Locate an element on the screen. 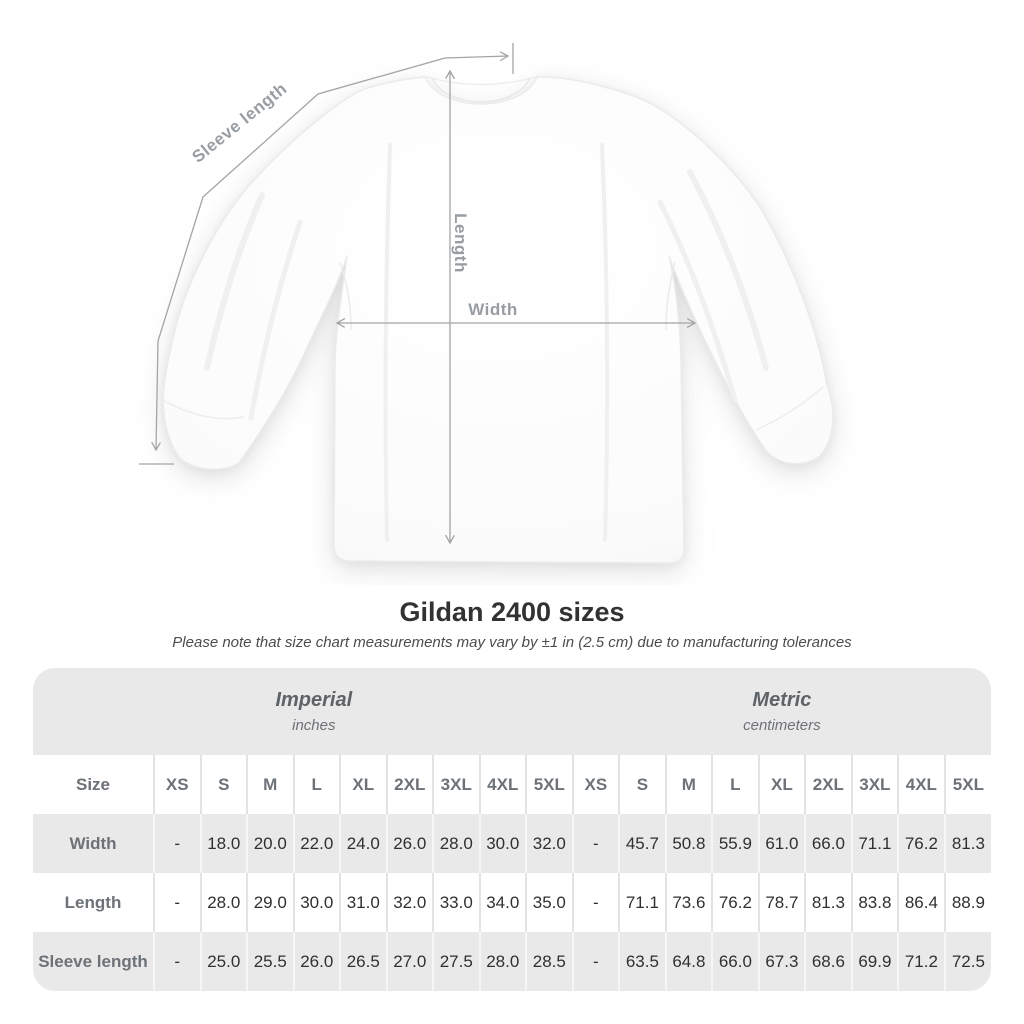  value-metric: 63.5 is located at coordinates (642, 961).